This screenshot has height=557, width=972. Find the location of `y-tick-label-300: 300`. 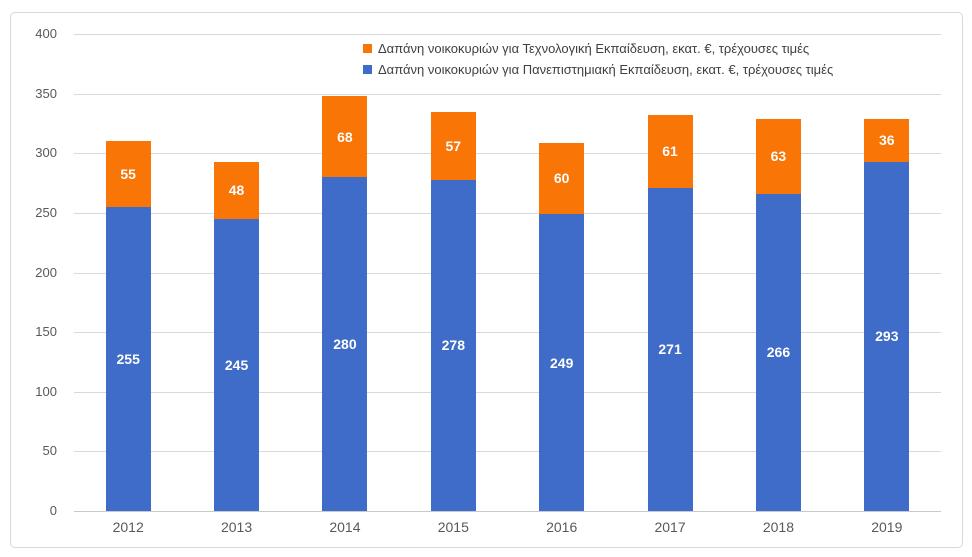

y-tick-label-300: 300 is located at coordinates (46, 153).